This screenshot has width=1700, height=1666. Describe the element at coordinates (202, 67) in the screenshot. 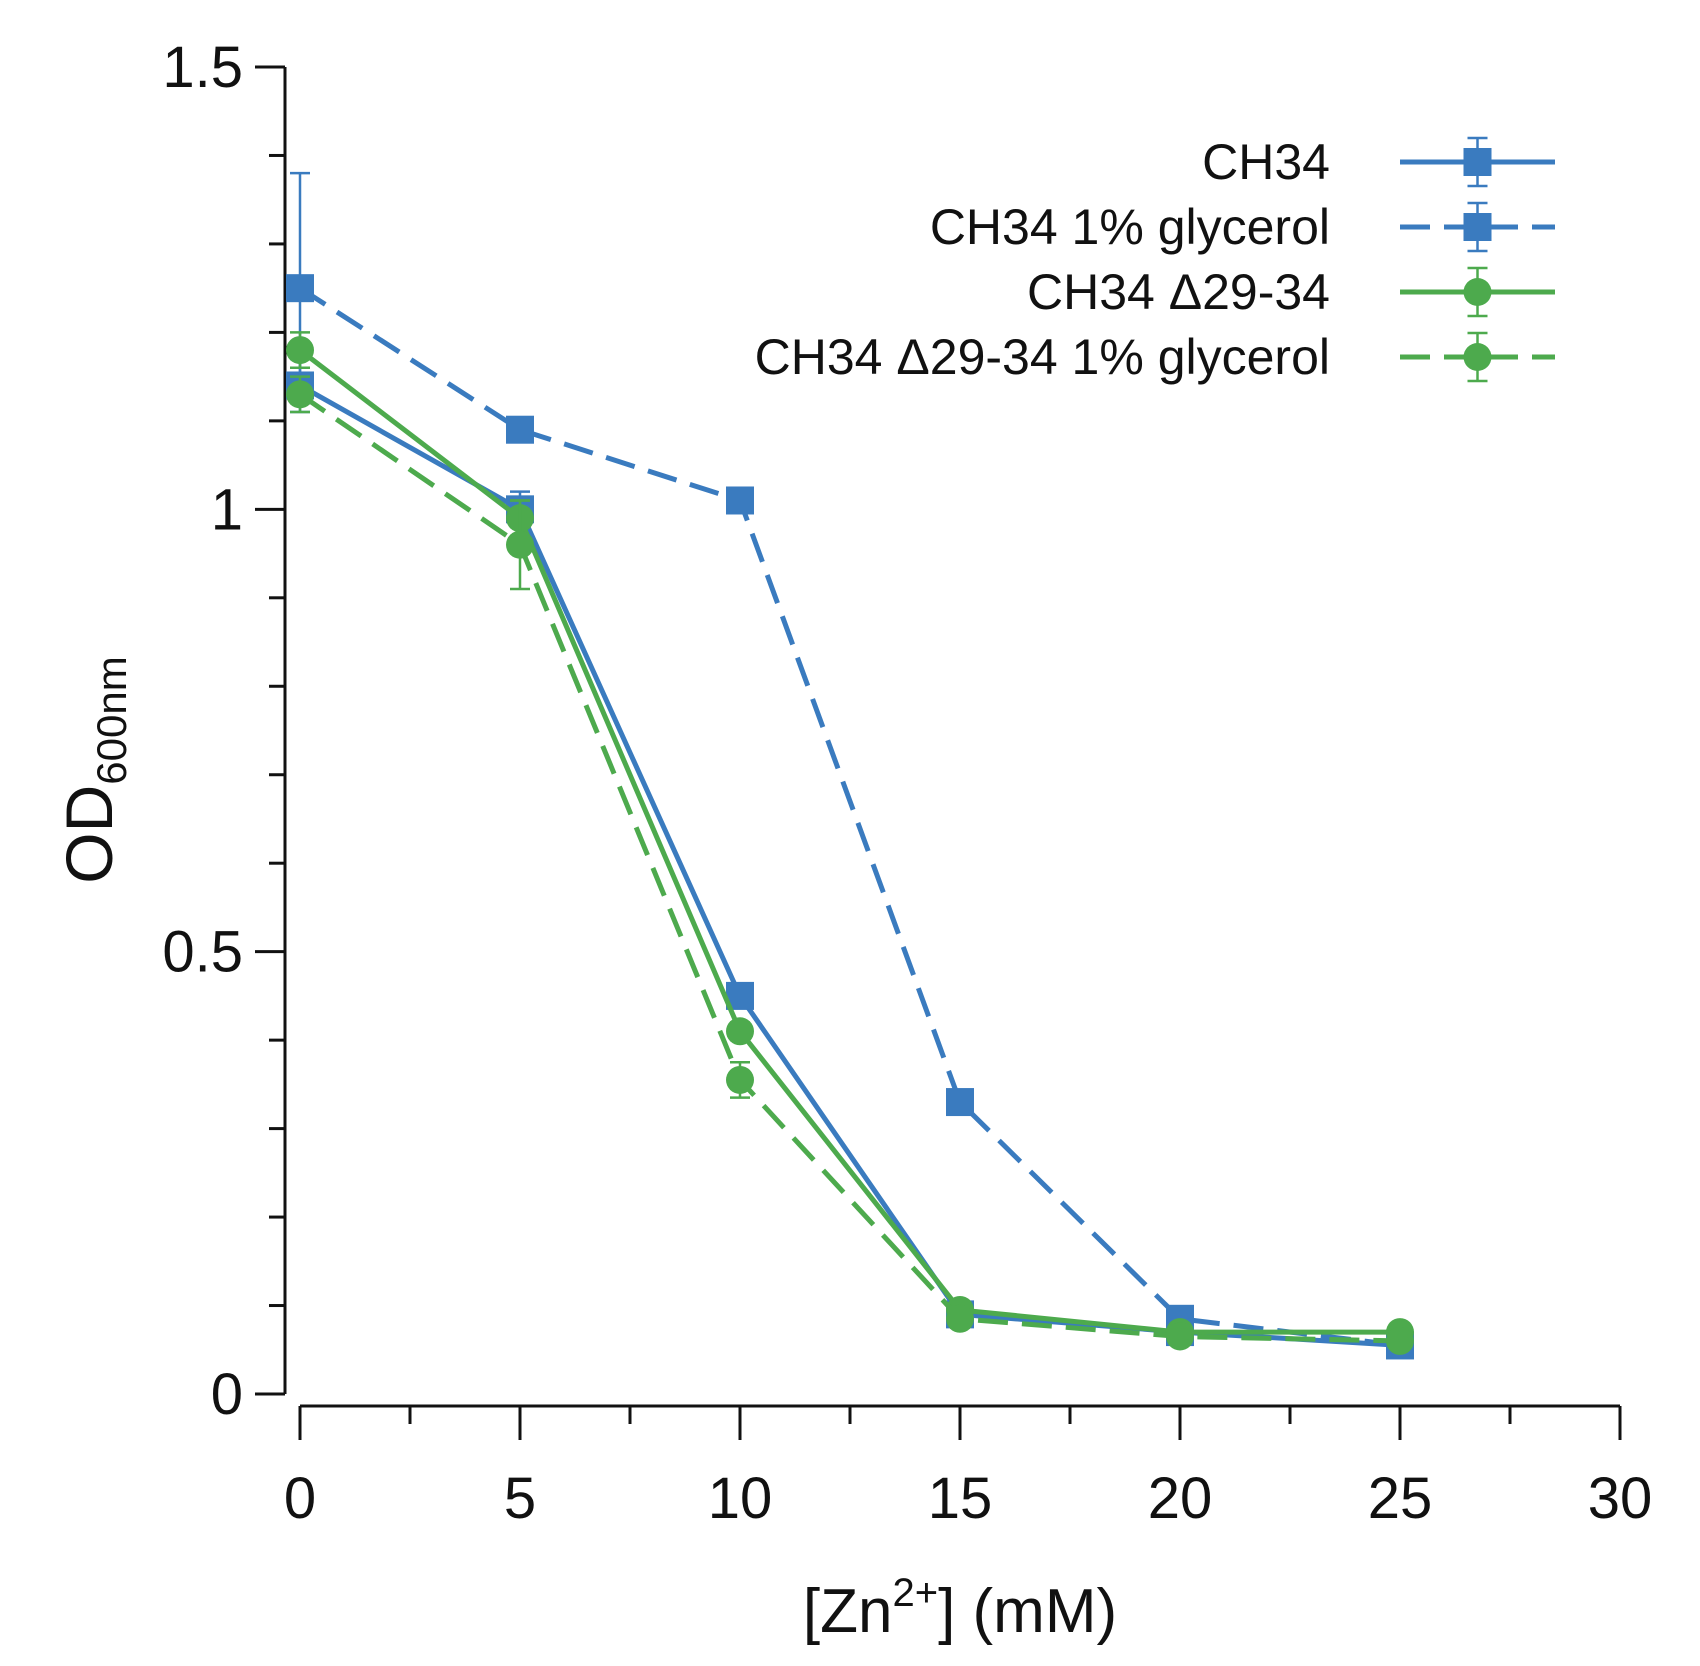

I see `y-tick-label: 1.5` at that location.